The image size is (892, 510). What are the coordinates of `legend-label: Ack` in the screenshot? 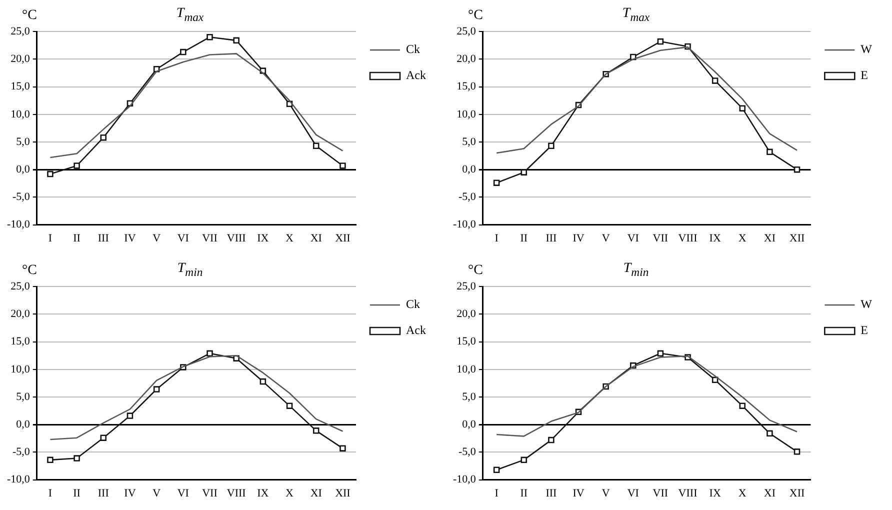 It's located at (416, 75).